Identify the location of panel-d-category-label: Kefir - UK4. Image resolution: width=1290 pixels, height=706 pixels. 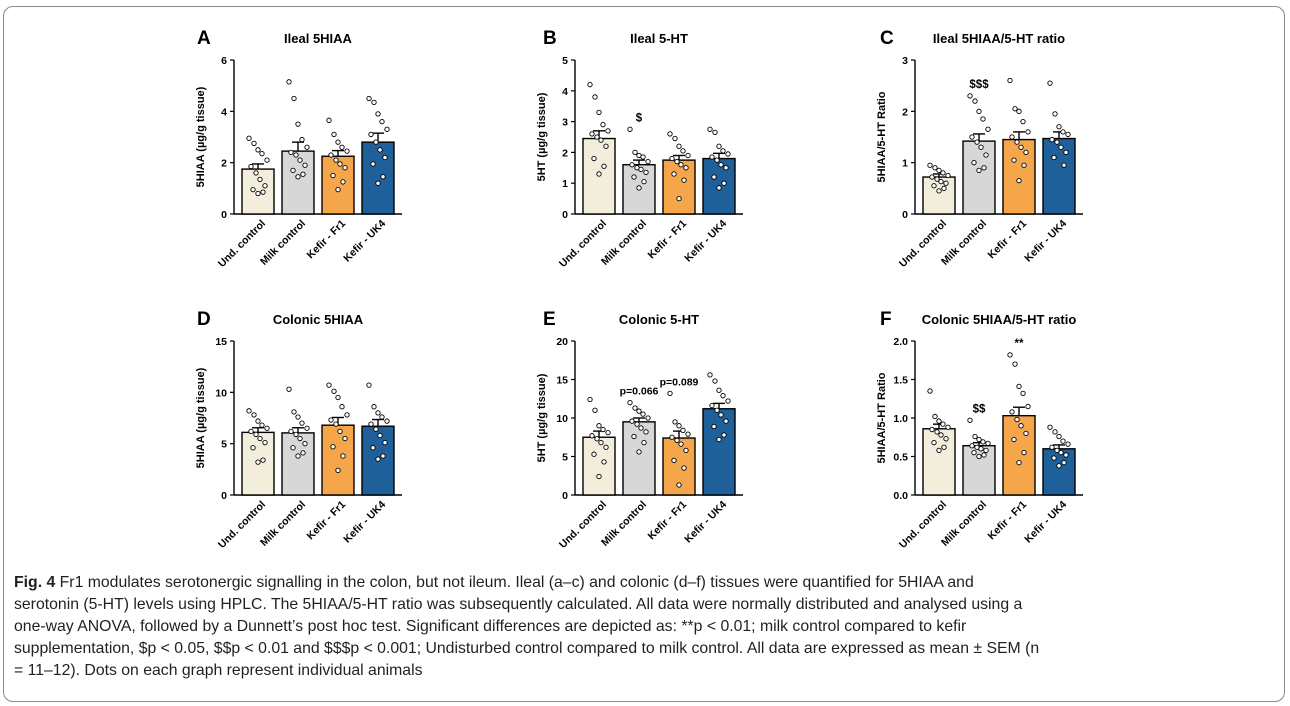
(364, 522).